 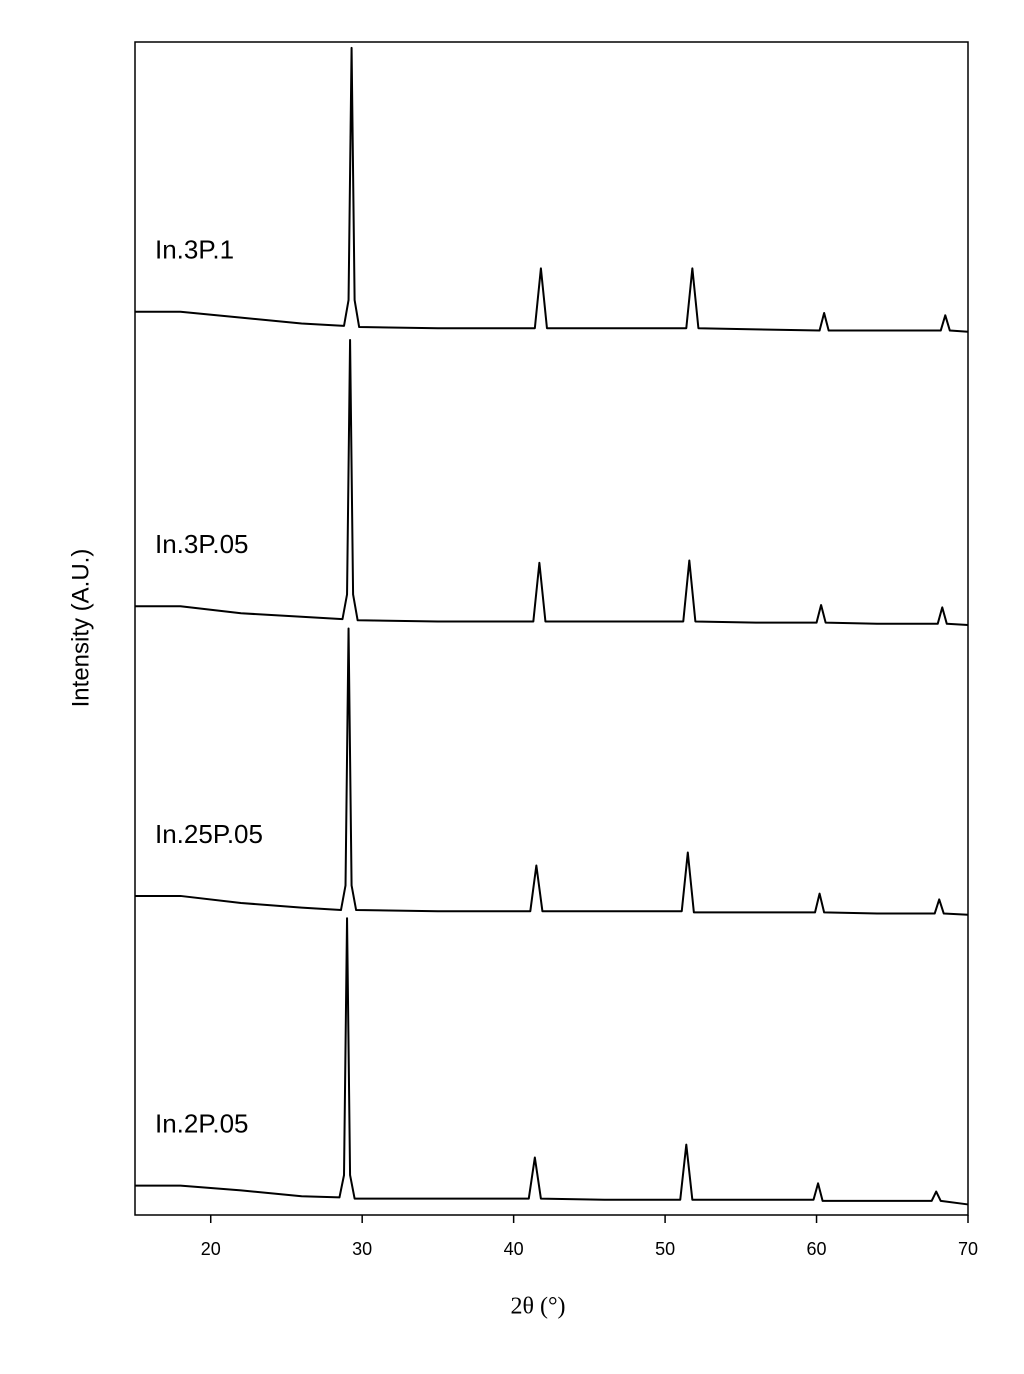 I want to click on x-tick-label: 70, so click(x=968, y=1249).